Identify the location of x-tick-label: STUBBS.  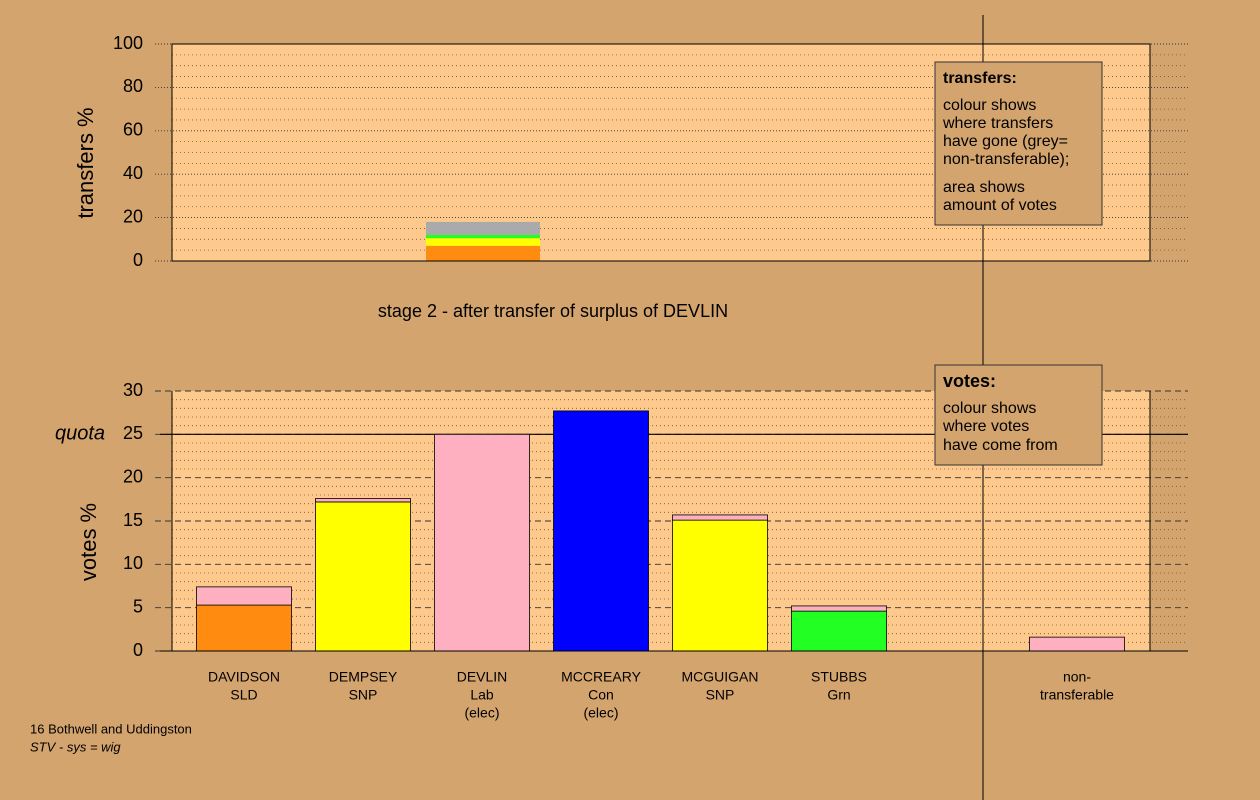
(839, 677).